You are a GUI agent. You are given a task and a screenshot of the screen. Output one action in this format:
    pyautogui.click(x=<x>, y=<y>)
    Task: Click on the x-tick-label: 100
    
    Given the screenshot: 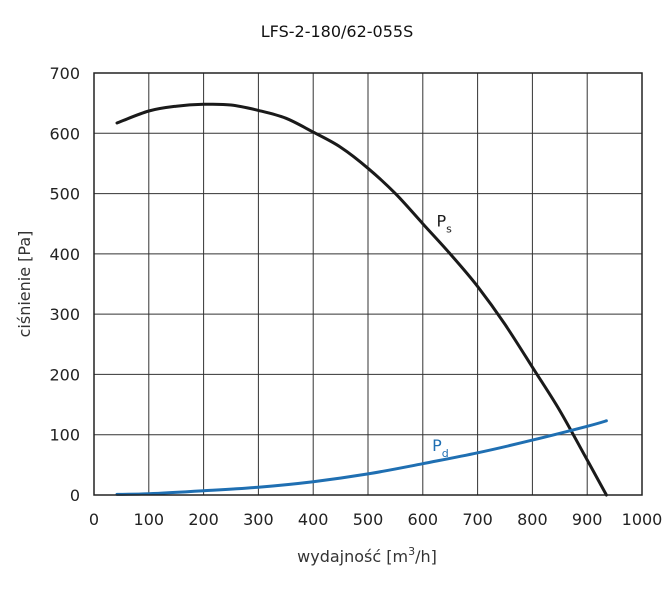 What is the action you would take?
    pyautogui.click(x=149, y=519)
    